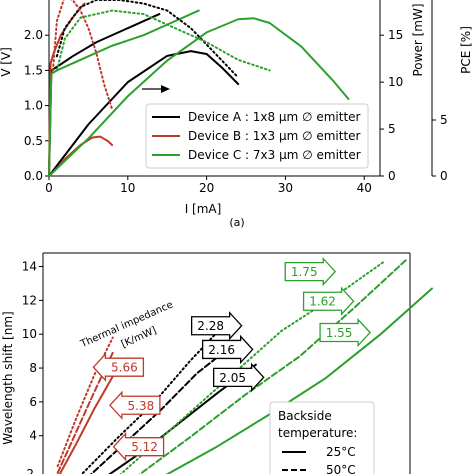  I want to click on series-a-power, so click(144, 113).